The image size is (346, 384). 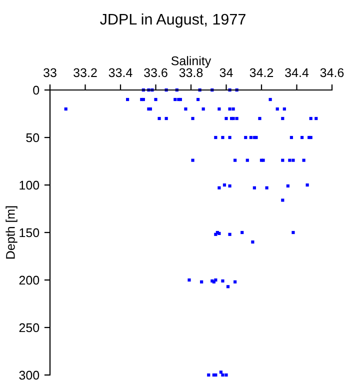 I want to click on y-tick-label: 200, so click(x=29, y=280).